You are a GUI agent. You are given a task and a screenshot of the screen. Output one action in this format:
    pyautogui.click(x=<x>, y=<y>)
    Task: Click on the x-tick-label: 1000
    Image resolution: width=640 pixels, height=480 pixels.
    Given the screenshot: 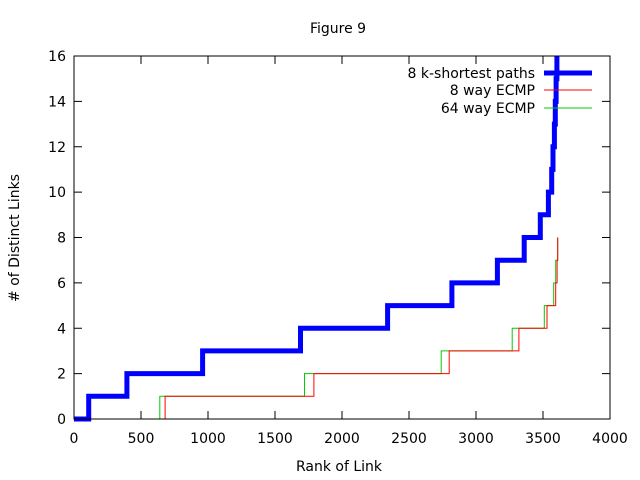 What is the action you would take?
    pyautogui.click(x=208, y=439)
    